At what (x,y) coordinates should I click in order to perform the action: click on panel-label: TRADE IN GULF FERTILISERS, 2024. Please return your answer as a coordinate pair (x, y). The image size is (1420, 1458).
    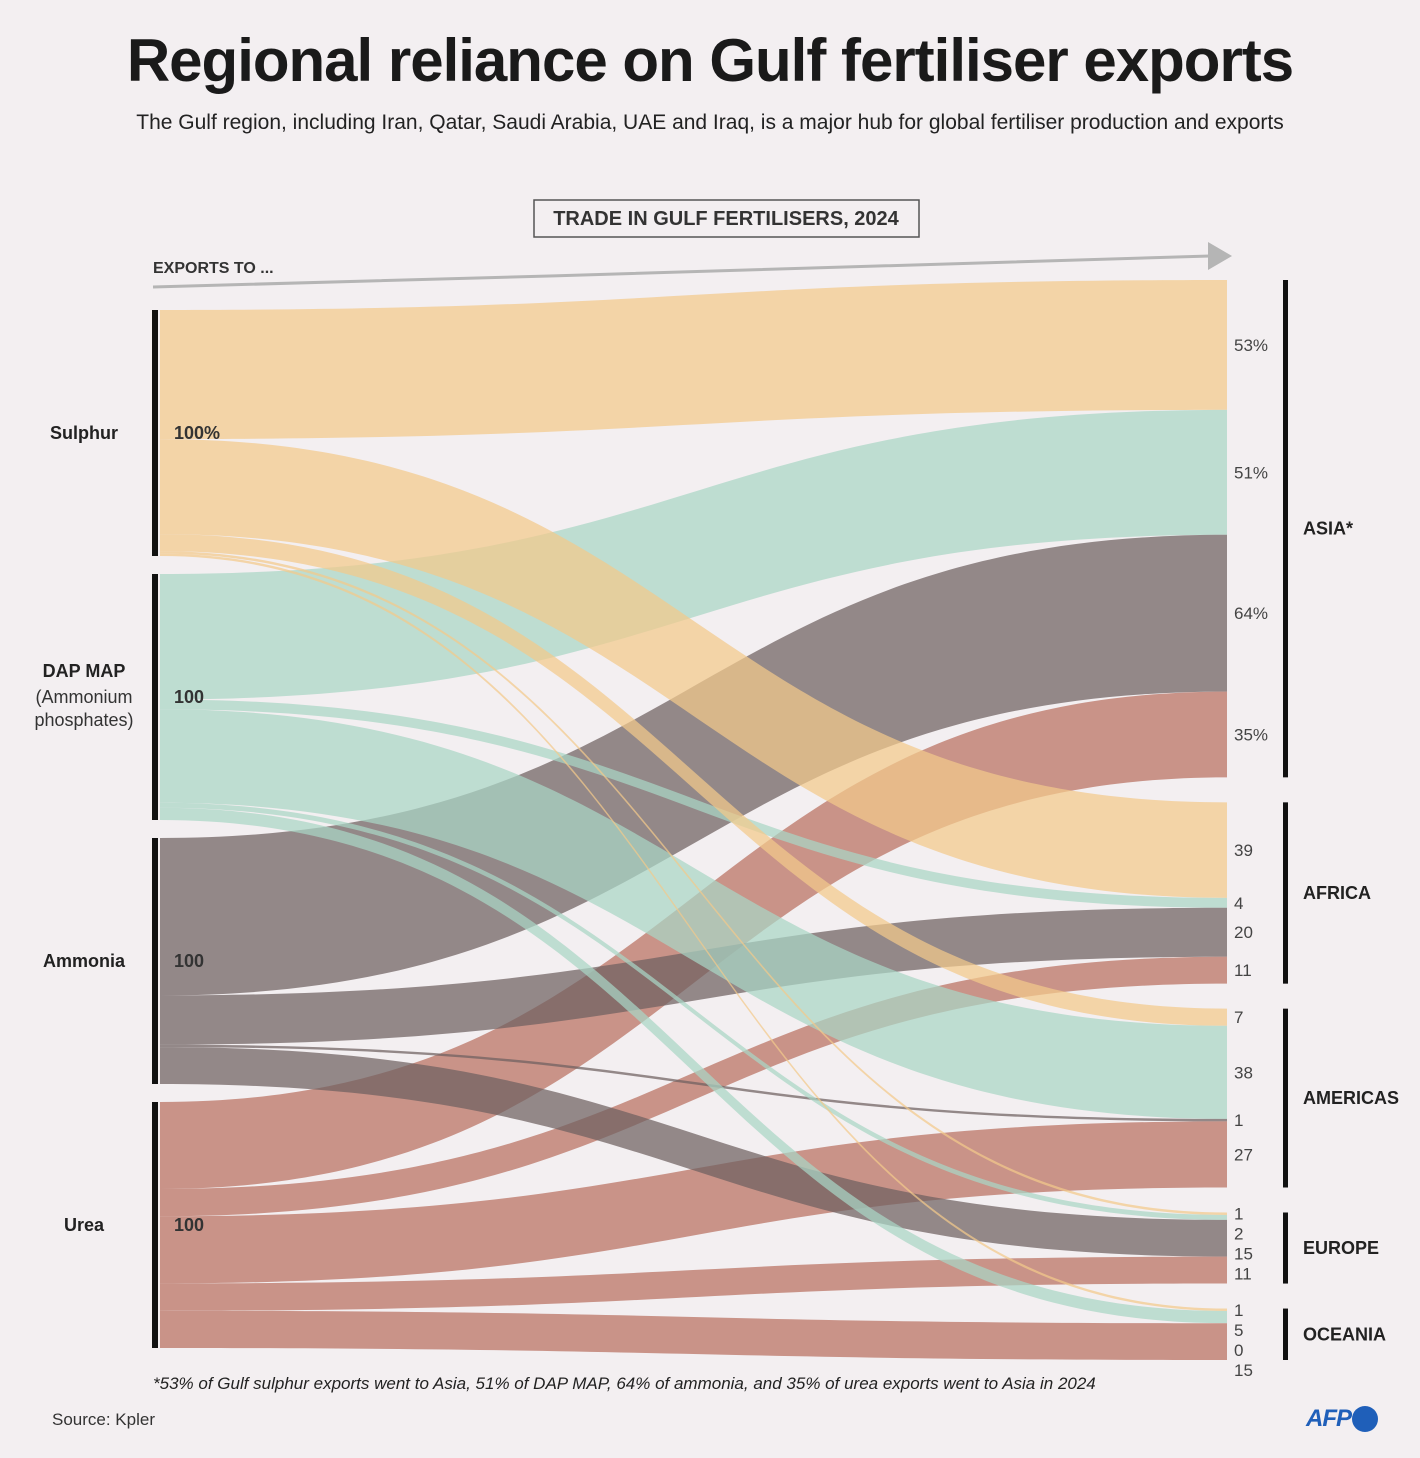
    Looking at the image, I should click on (726, 219).